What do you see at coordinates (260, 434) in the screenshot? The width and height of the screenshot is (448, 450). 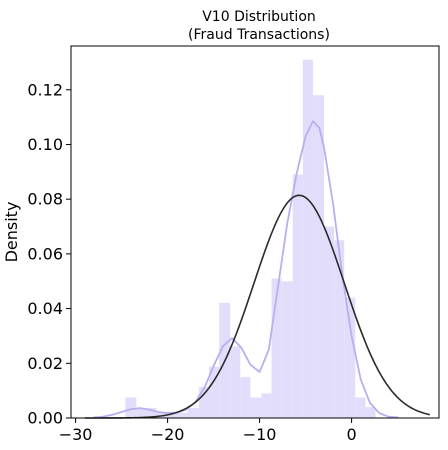 I see `x-tick-label: −10` at bounding box center [260, 434].